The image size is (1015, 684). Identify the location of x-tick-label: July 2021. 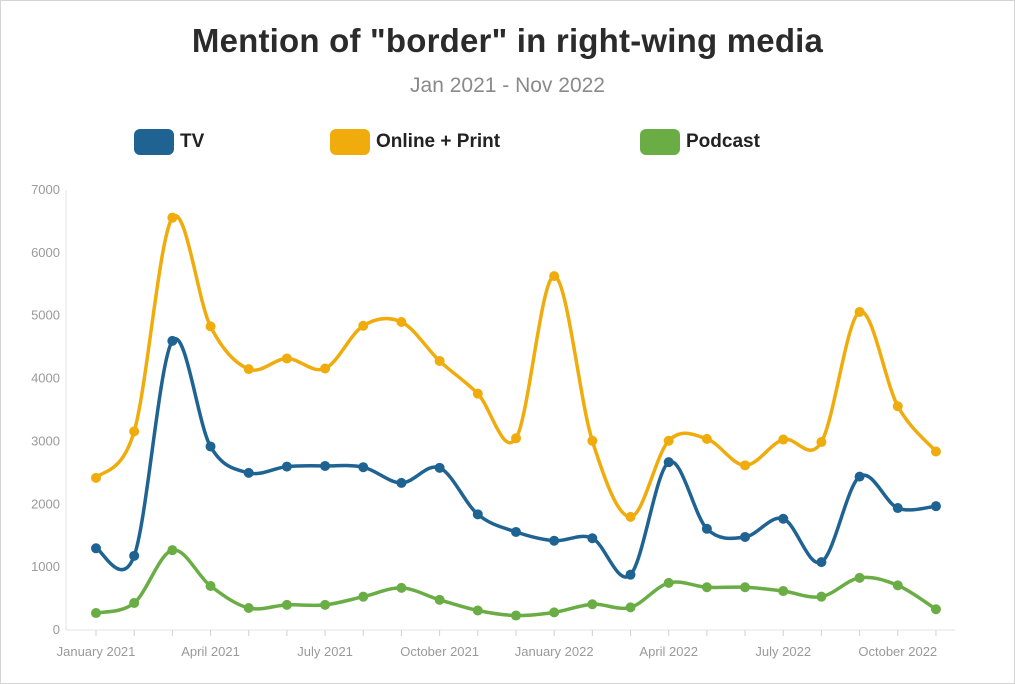
(325, 651).